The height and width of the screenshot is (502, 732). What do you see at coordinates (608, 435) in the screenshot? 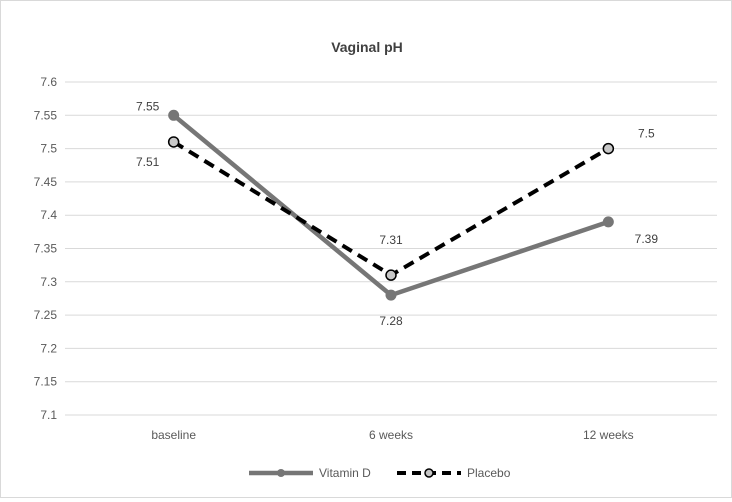
I see `x-tick-label: 12 weeks` at bounding box center [608, 435].